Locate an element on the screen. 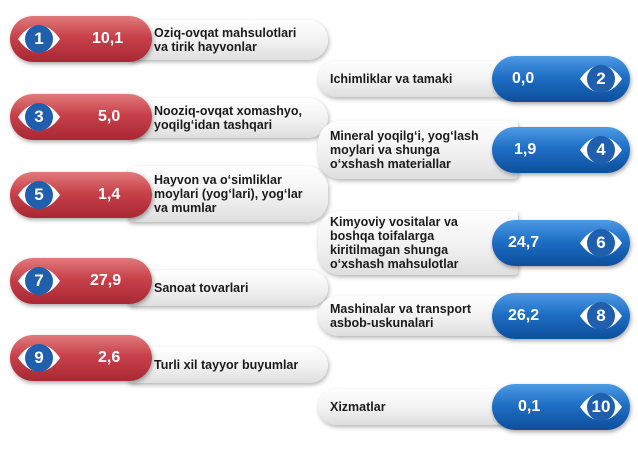 This screenshot has height=449, width=638. item-value: 0,0 is located at coordinates (523, 78).